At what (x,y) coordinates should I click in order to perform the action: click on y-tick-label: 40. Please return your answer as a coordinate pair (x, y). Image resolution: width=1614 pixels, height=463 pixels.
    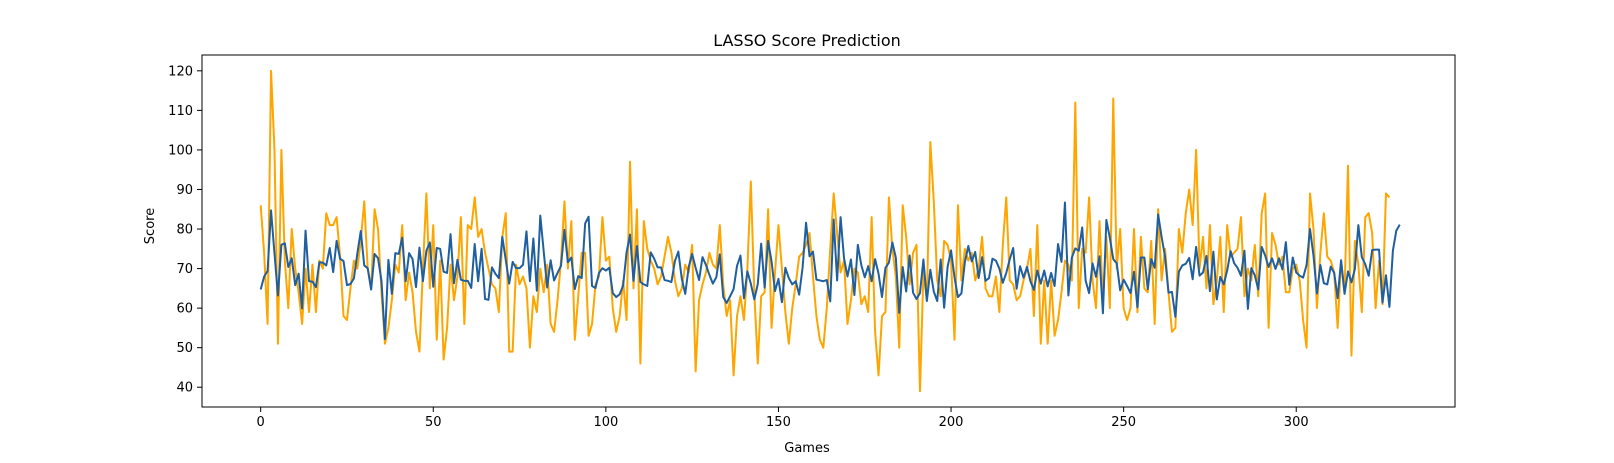
    Looking at the image, I should click on (184, 388).